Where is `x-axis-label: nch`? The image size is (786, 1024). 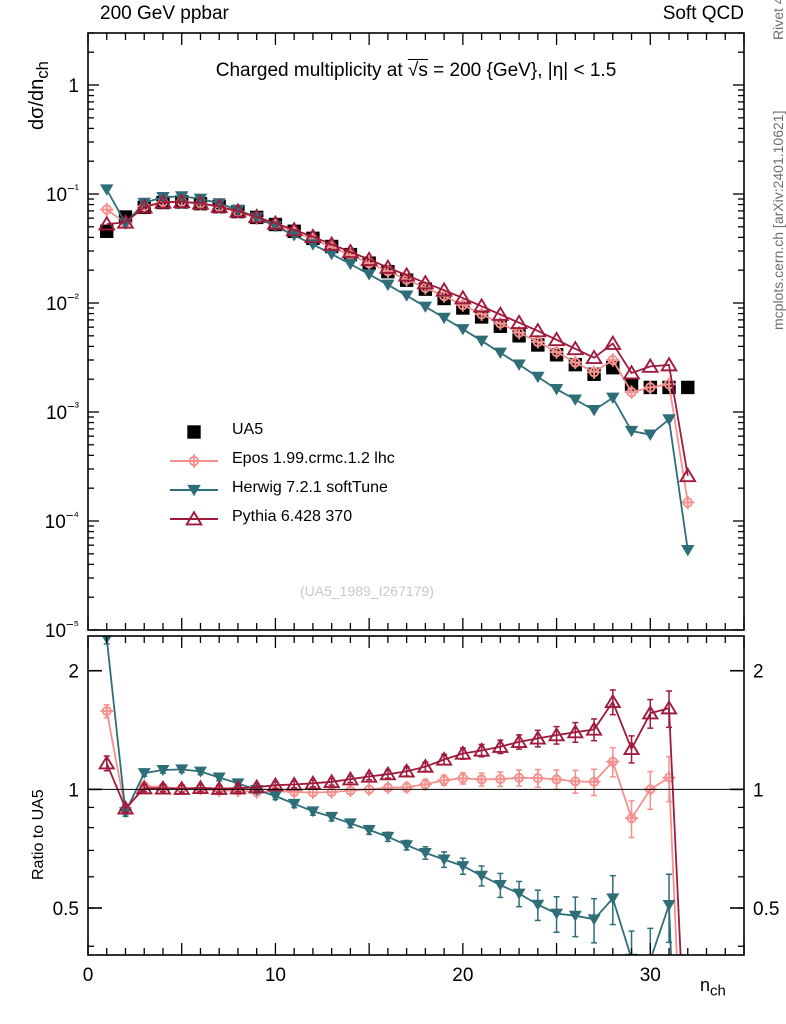 x-axis-label: nch is located at coordinates (713, 987).